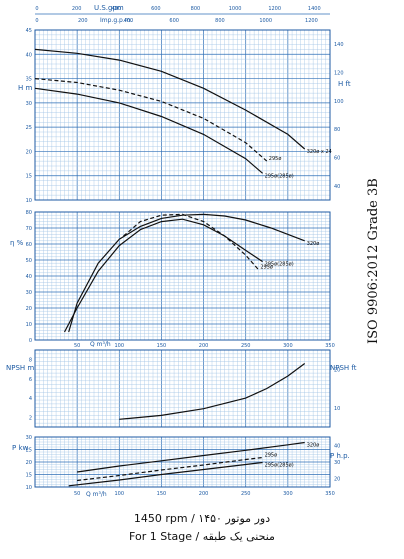  I want to click on power-axis-label-left: P kw, so click(20, 448).